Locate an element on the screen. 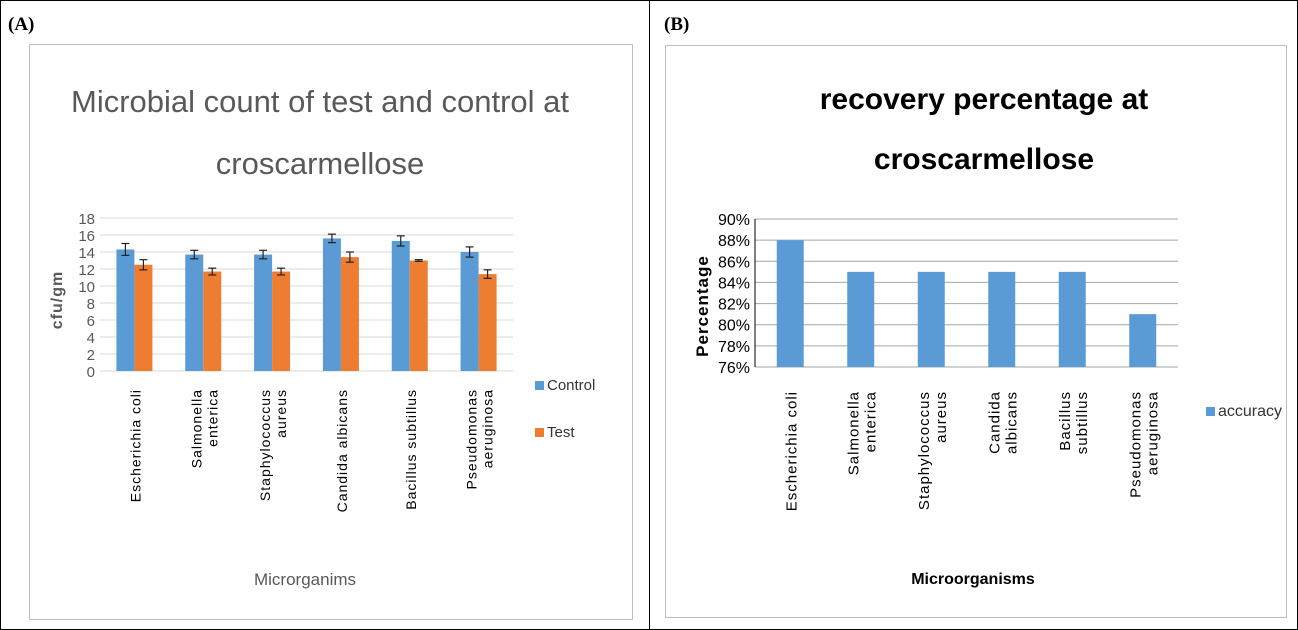  y-tick-label: 0 is located at coordinates (91, 372).